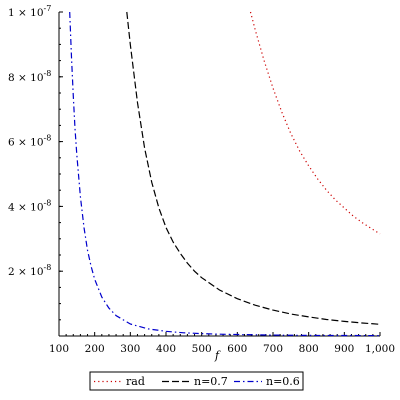  What do you see at coordinates (130, 349) in the screenshot?
I see `x-tick-label: 300` at bounding box center [130, 349].